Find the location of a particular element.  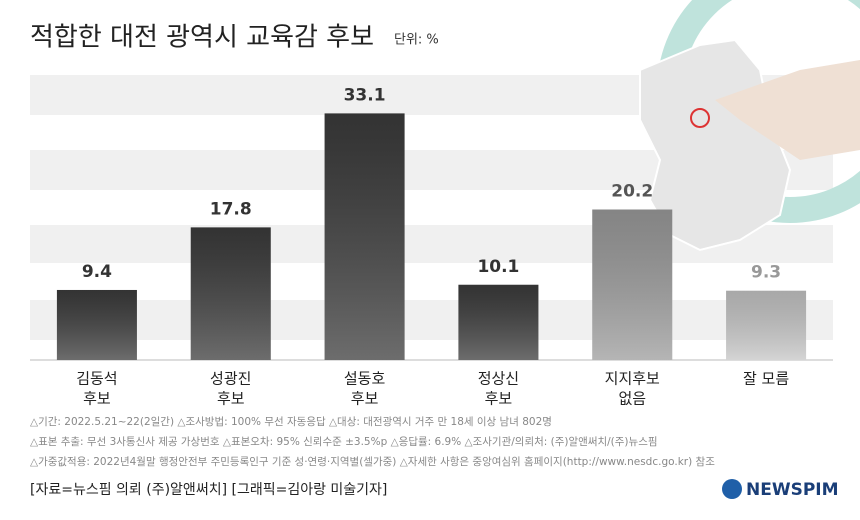

x-tick-label: 김동석 is located at coordinates (96, 379).